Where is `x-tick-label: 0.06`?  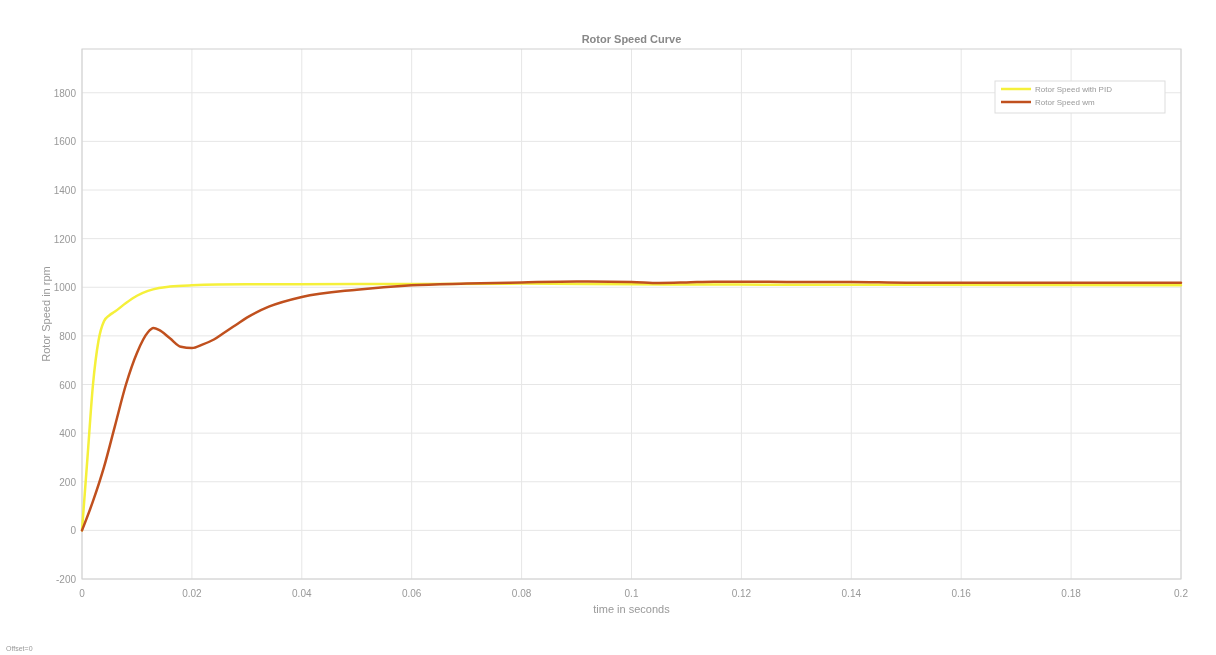 x-tick-label: 0.06 is located at coordinates (411, 593).